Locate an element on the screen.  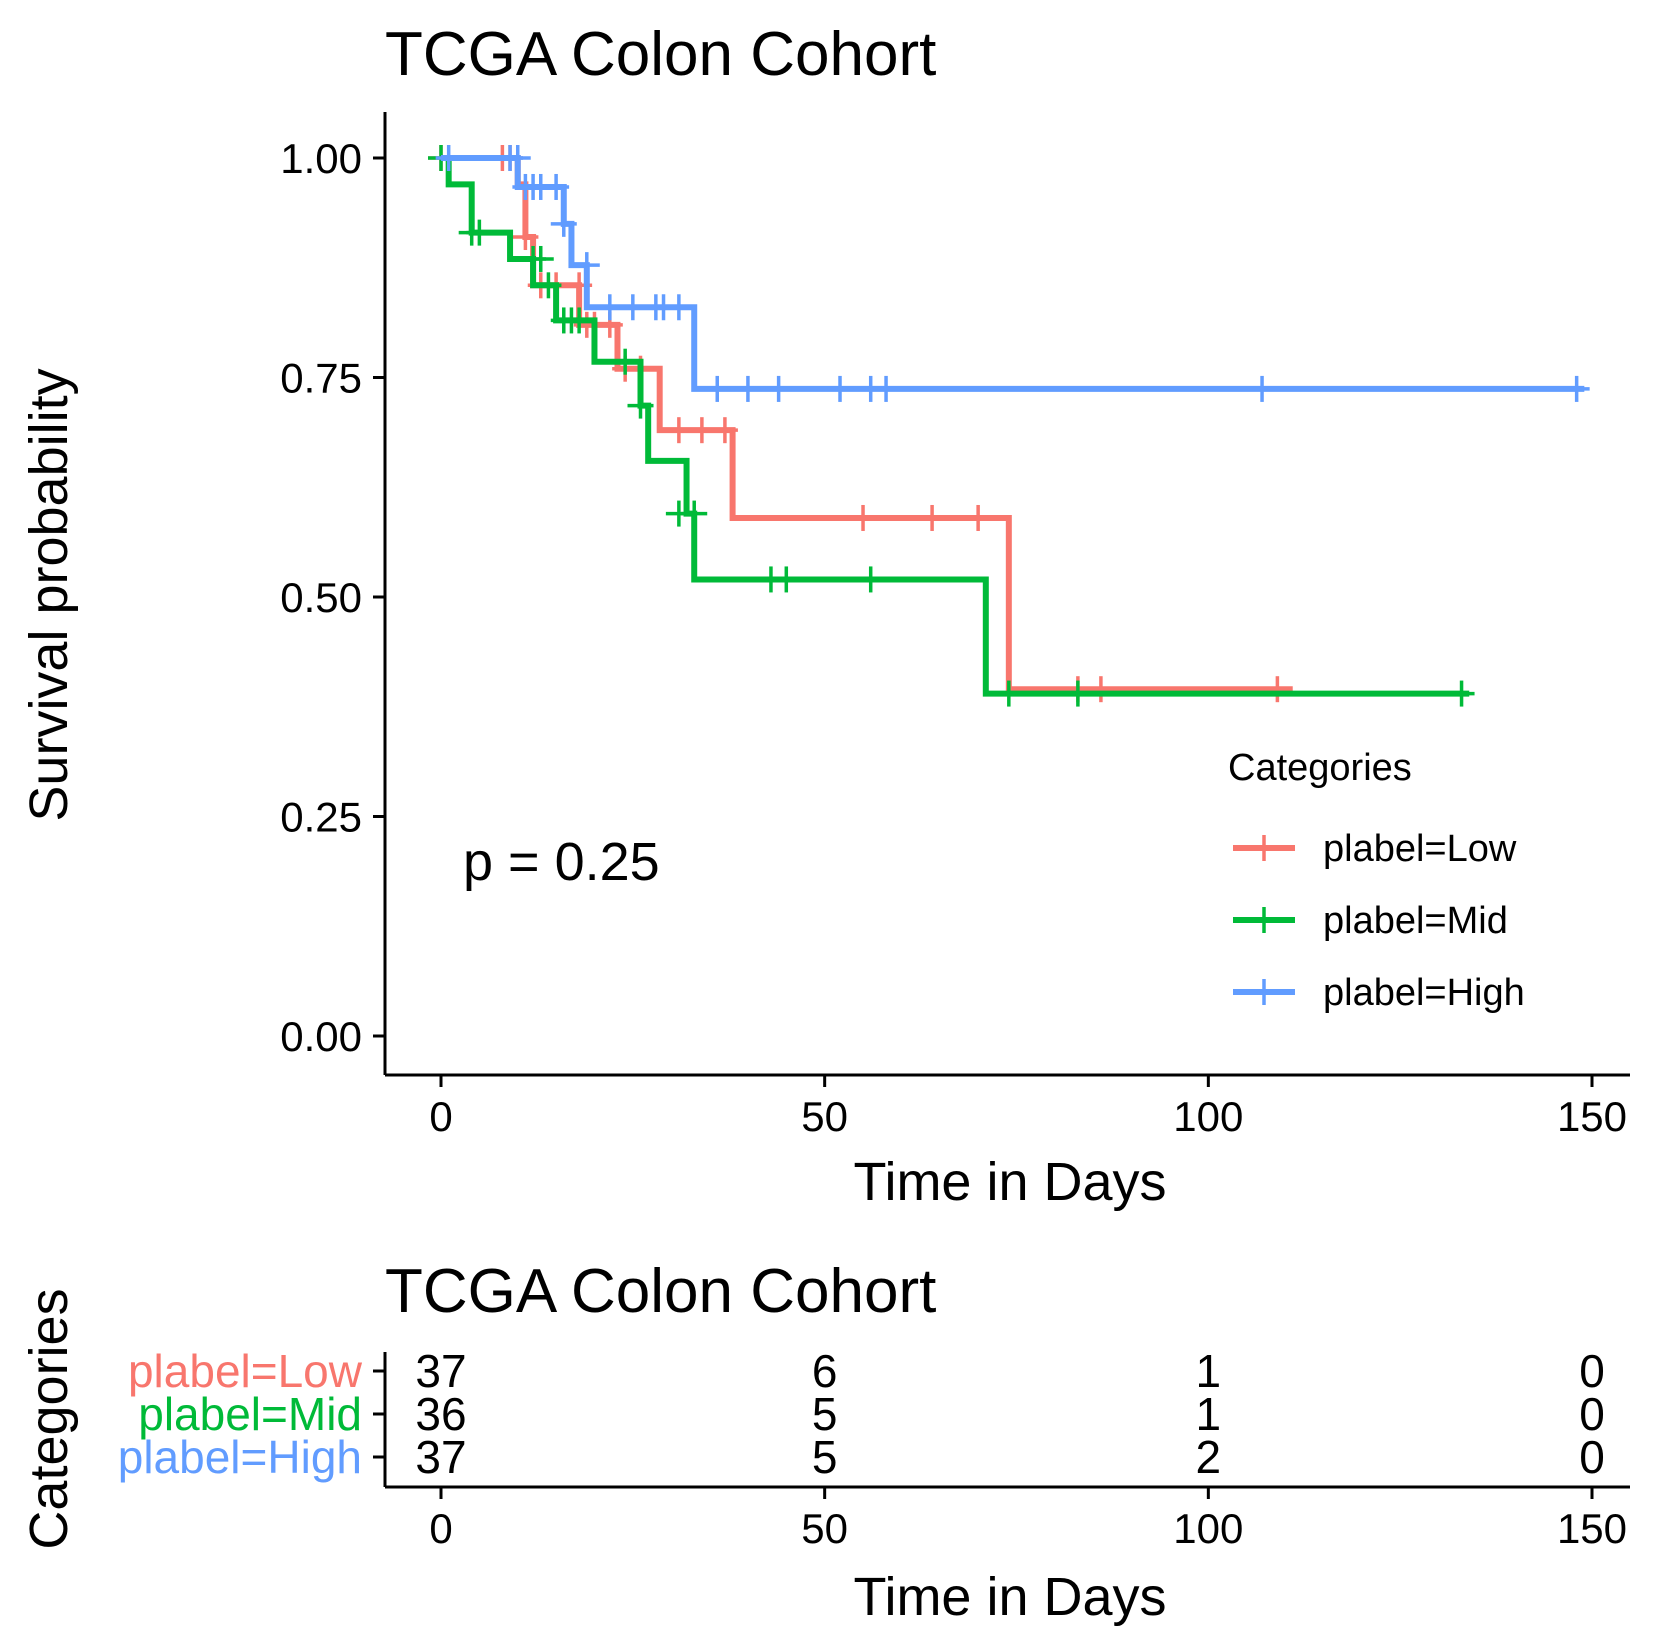
risk-row-label-mid: plabel=Mid is located at coordinates (250, 1414).